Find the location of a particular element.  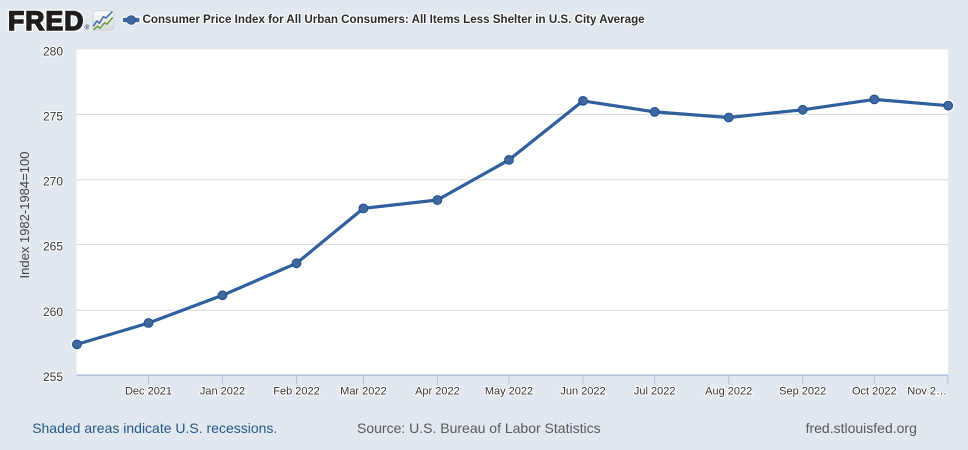

svg-text:Source: U.S. Bureau of Labor S: Source: U.S. Bureau of Labor Statistics is located at coordinates (479, 428).